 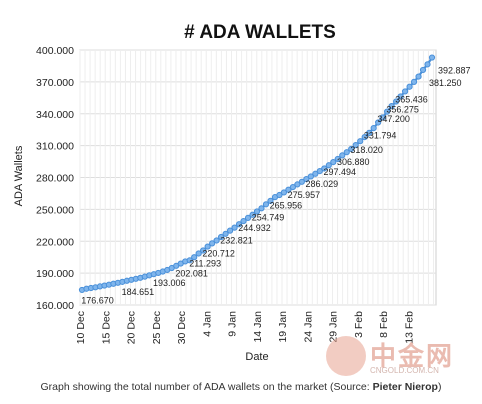 What do you see at coordinates (322, 184) in the screenshot?
I see `data-label: 286.029` at bounding box center [322, 184].